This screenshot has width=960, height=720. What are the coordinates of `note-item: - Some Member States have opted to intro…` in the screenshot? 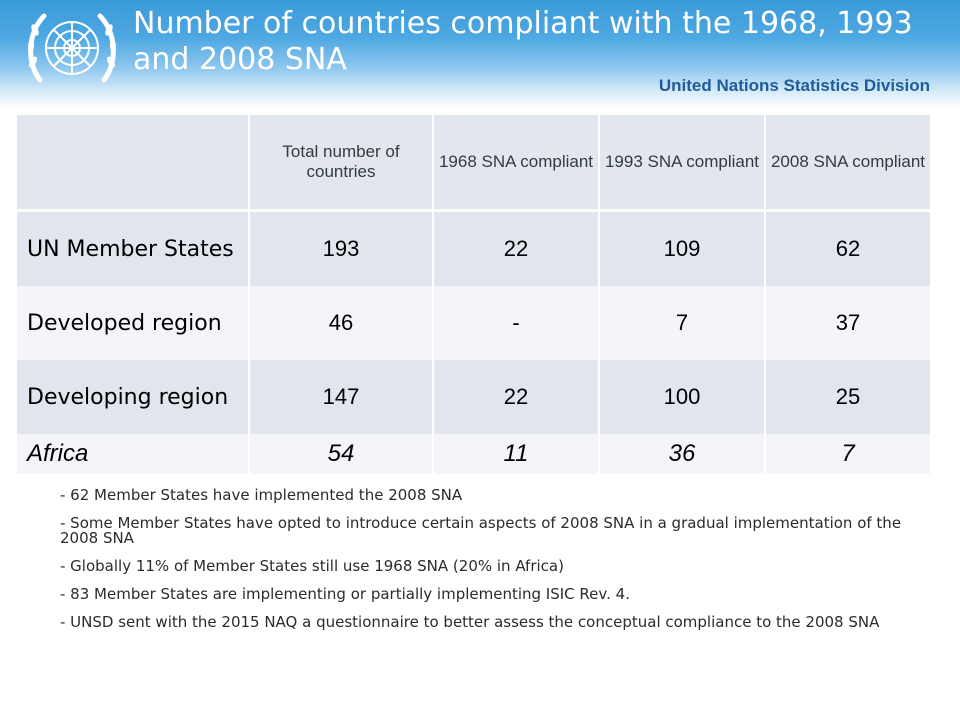 It's located at (481, 530).